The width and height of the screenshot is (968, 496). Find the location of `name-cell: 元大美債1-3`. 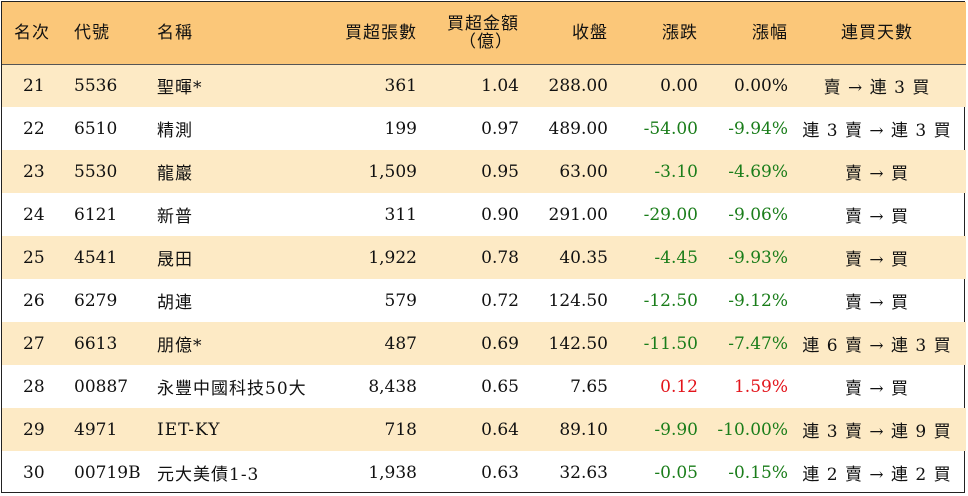

name-cell: 元大美債1-3 is located at coordinates (208, 475).